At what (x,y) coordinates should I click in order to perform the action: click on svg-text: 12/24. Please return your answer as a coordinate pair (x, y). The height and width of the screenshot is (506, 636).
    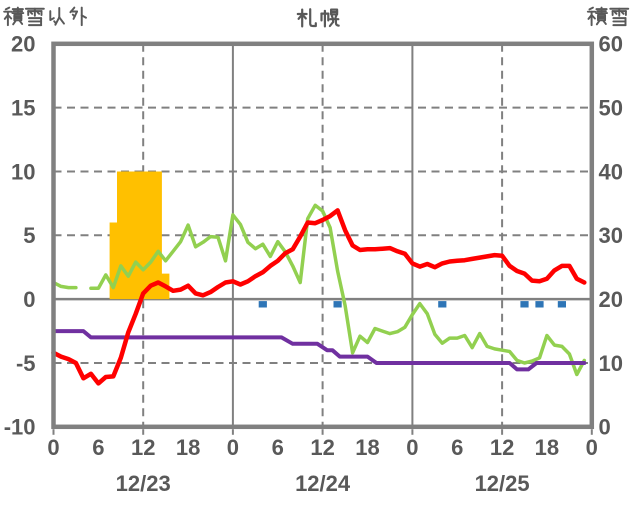
    Looking at the image, I should click on (323, 483).